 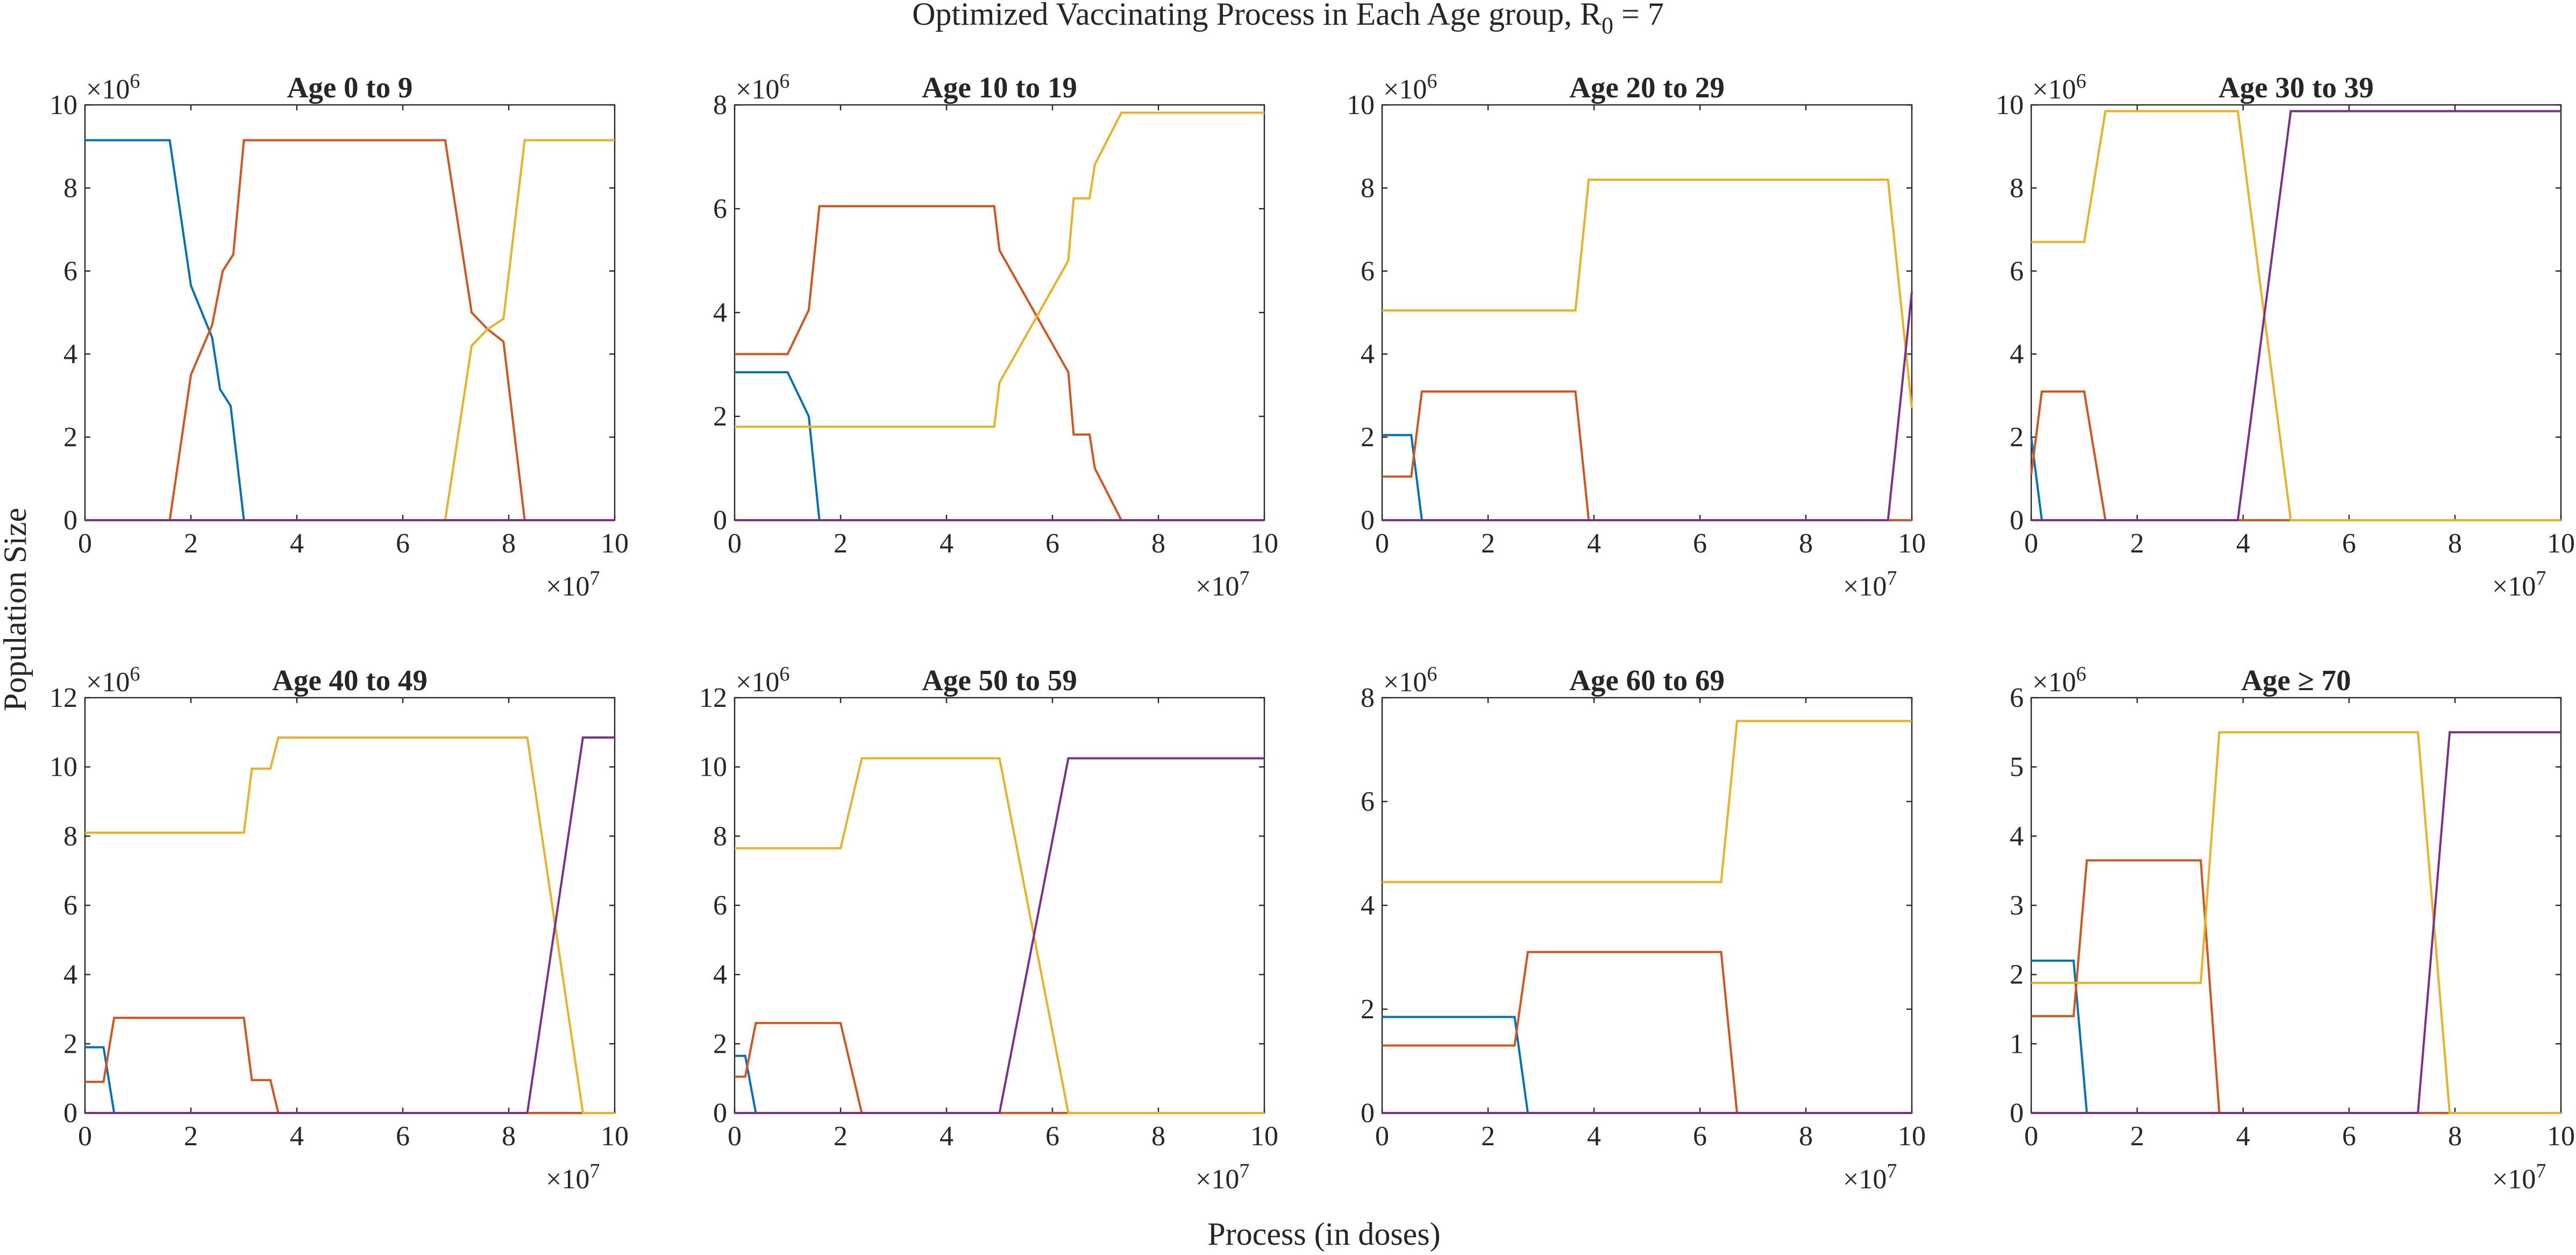 I want to click on figure-title-subscript: 0, so click(x=1607, y=25).